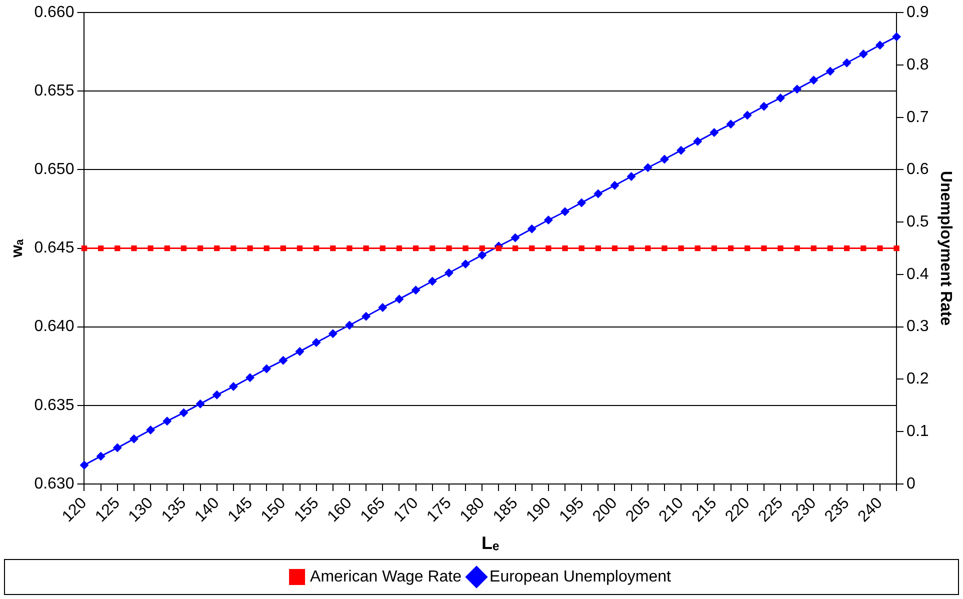 The width and height of the screenshot is (963, 599). Describe the element at coordinates (54, 13) in the screenshot. I see `y-tick-label: 0.660` at that location.